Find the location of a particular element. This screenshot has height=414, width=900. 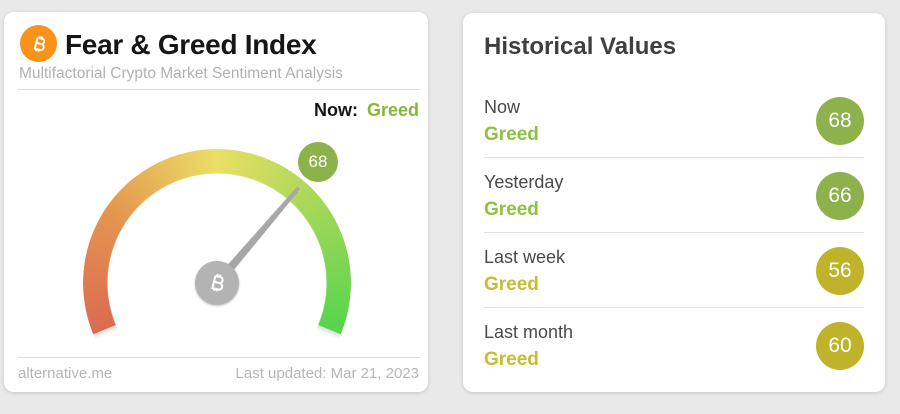

history-row-last-week: Last week Greed 56 is located at coordinates (674, 269).